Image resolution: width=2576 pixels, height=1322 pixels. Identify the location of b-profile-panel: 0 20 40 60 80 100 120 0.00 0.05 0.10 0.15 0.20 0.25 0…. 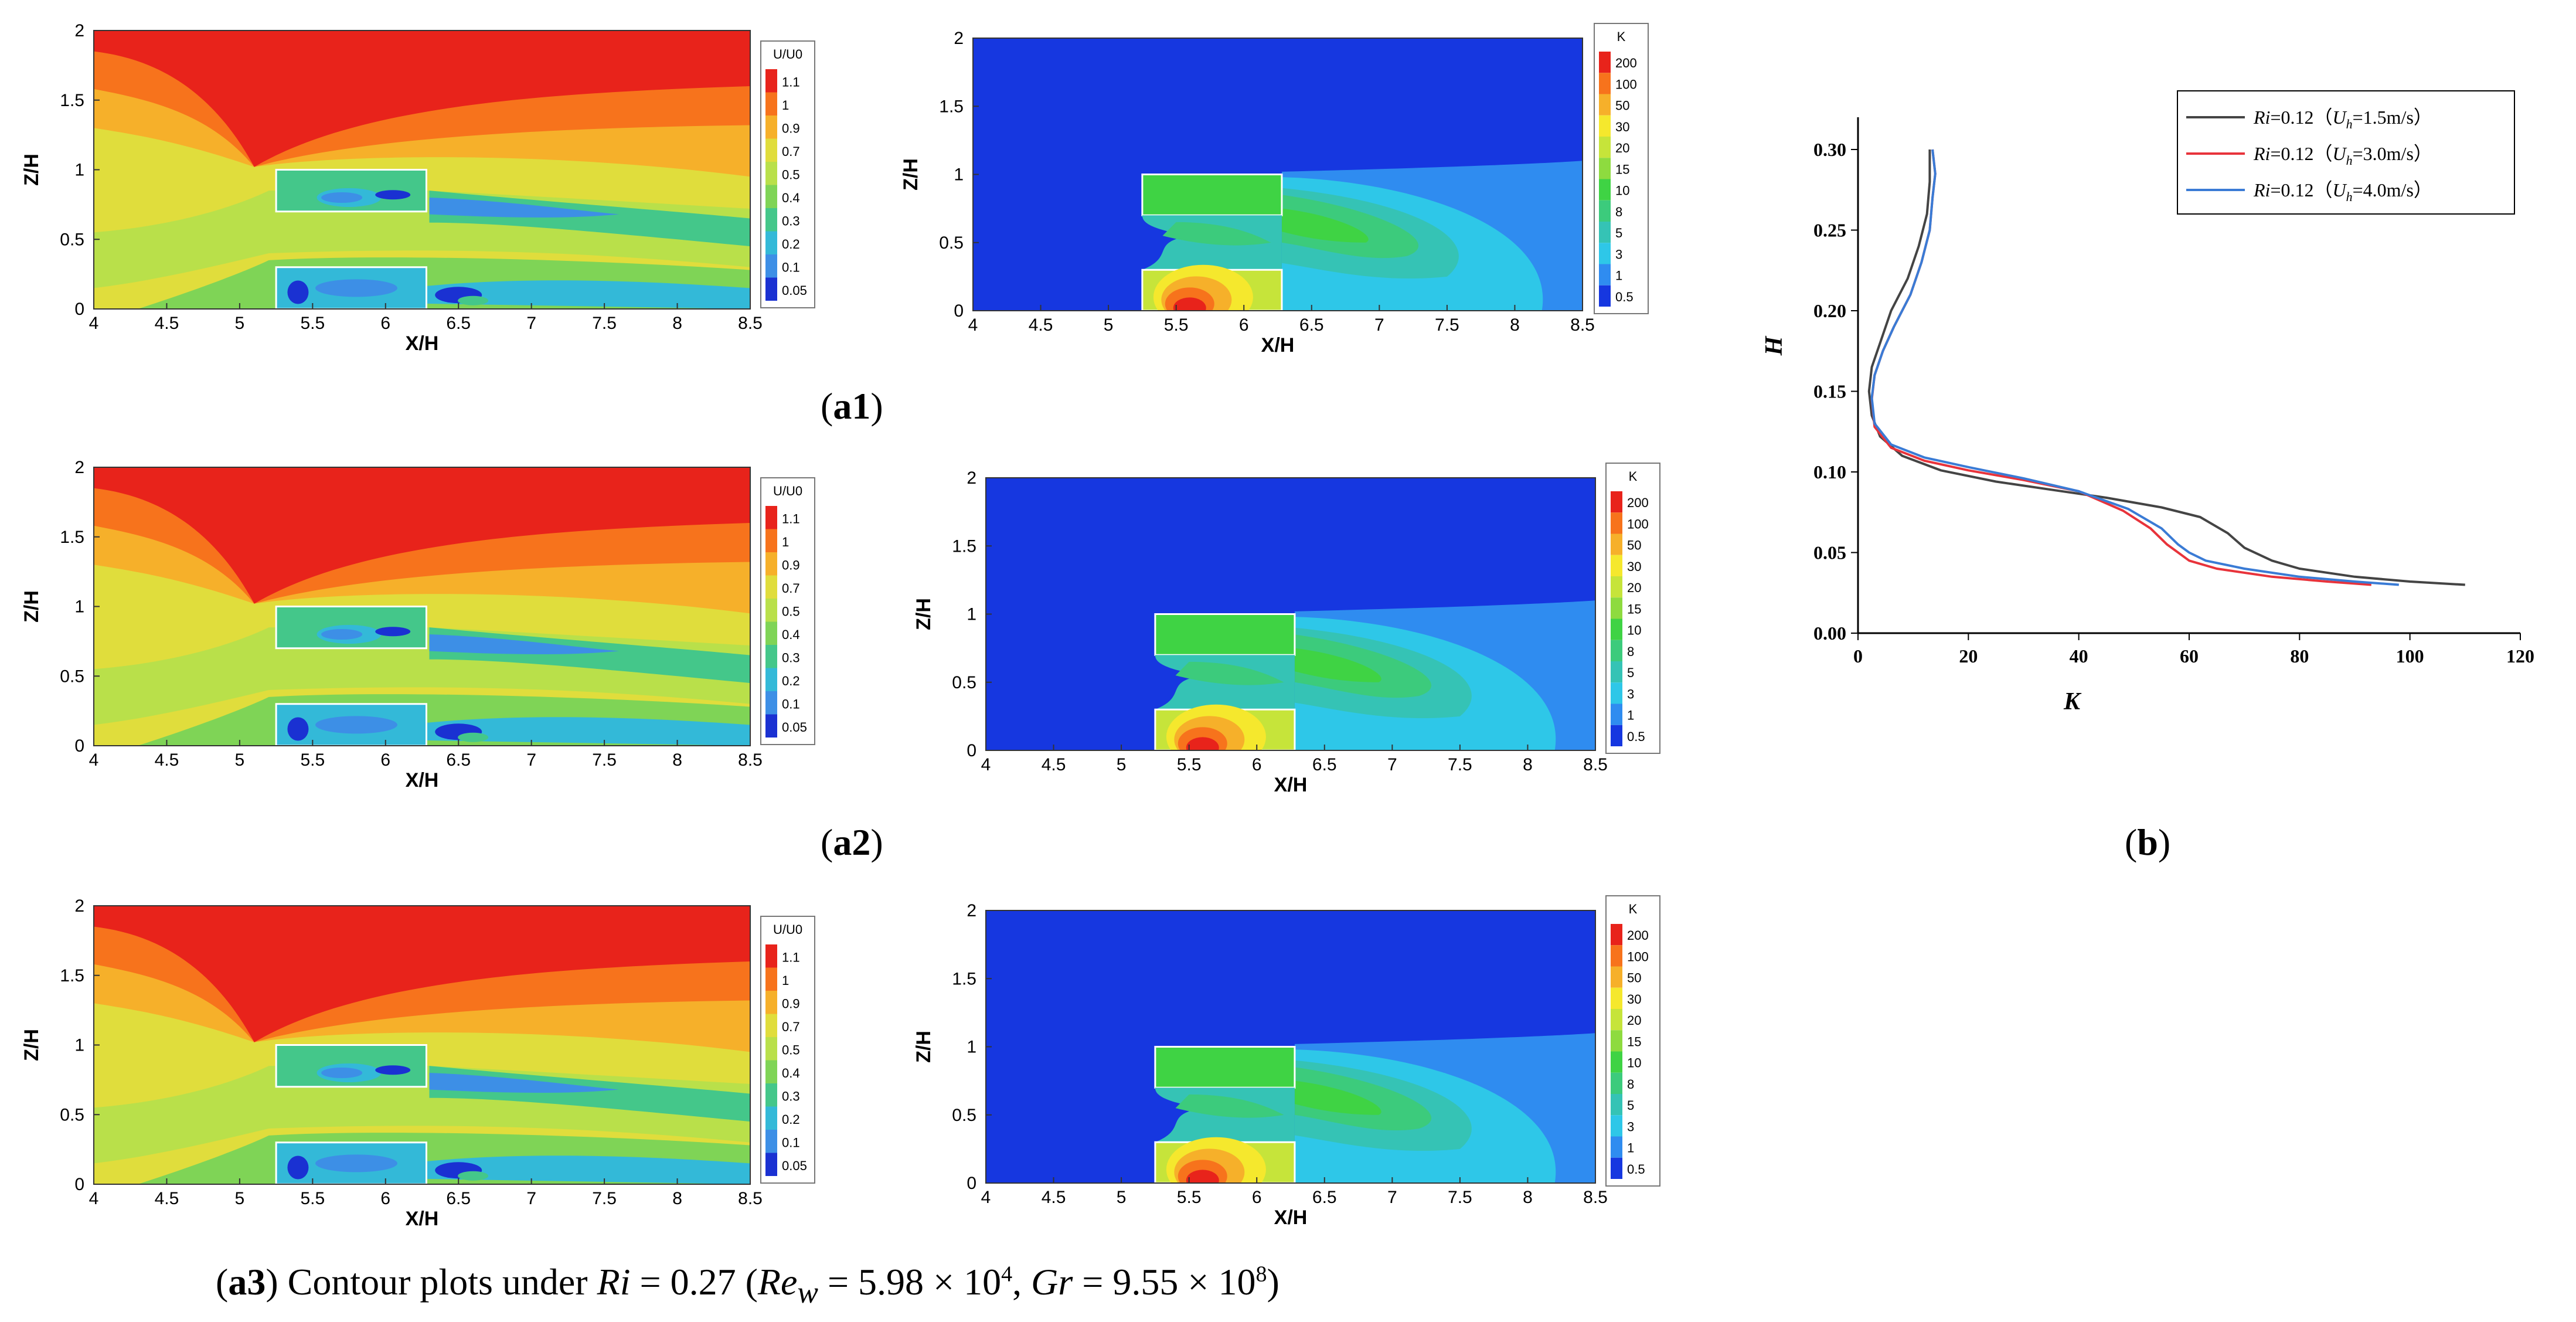
(2147, 402).